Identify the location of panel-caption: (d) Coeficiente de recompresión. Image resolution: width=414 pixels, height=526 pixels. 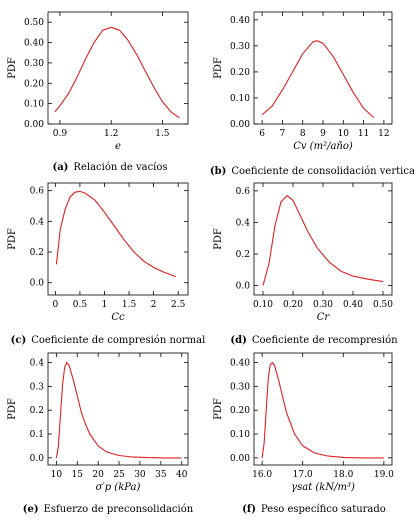
(314, 340).